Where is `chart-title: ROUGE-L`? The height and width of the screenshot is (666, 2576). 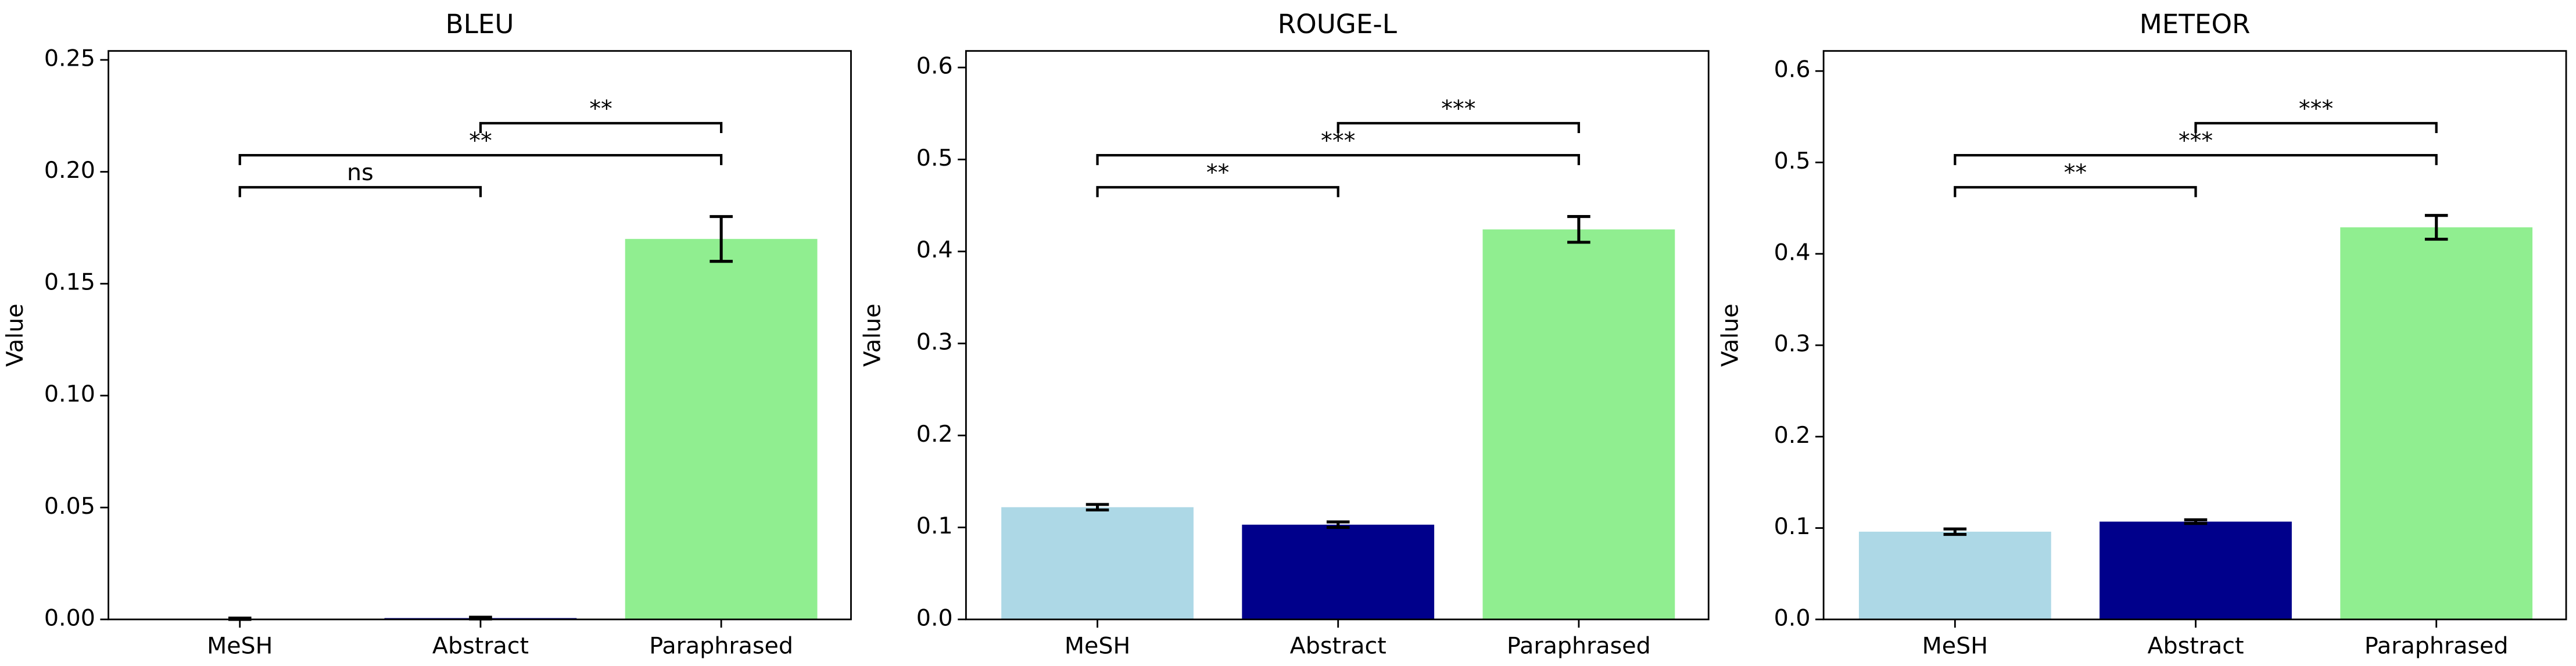
chart-title: ROUGE-L is located at coordinates (1337, 24).